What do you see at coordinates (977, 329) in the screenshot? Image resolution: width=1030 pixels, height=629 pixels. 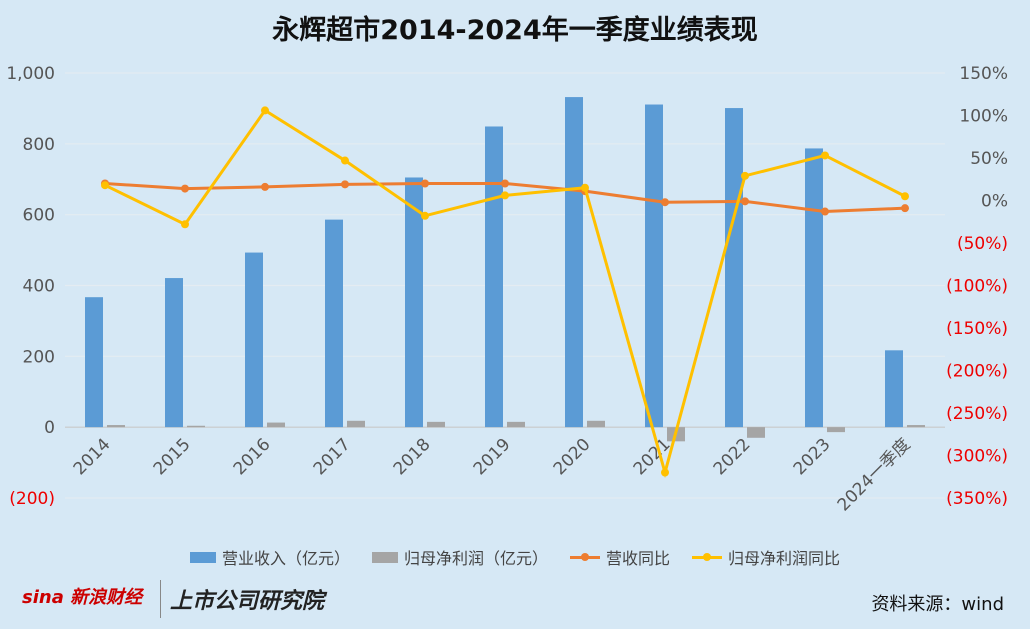 I see `right-tick-label: (150%)` at bounding box center [977, 329].